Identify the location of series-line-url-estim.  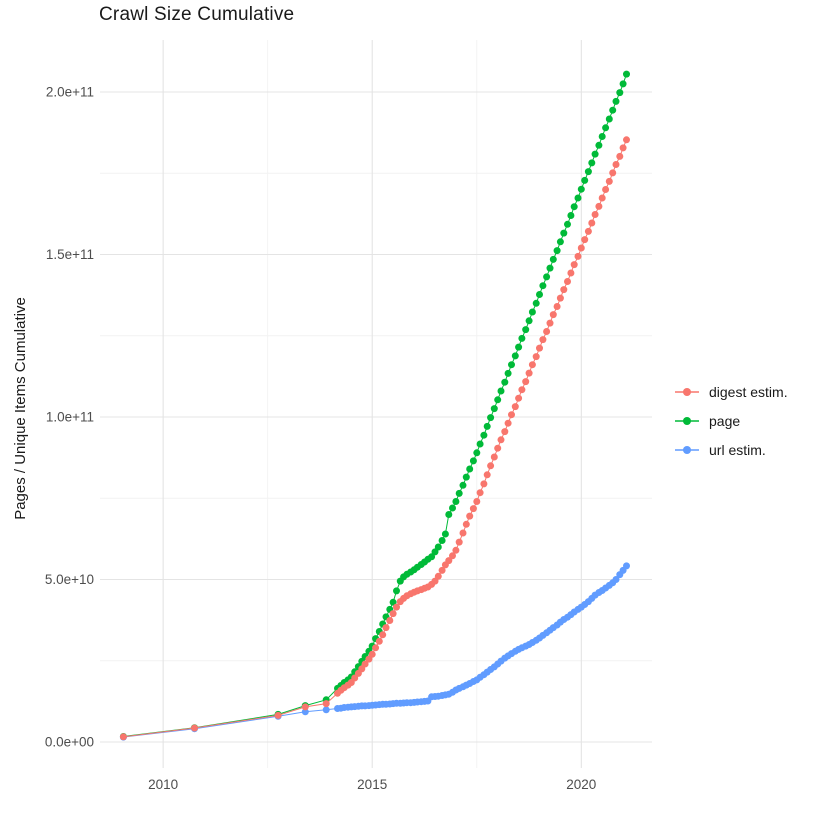
(375, 651).